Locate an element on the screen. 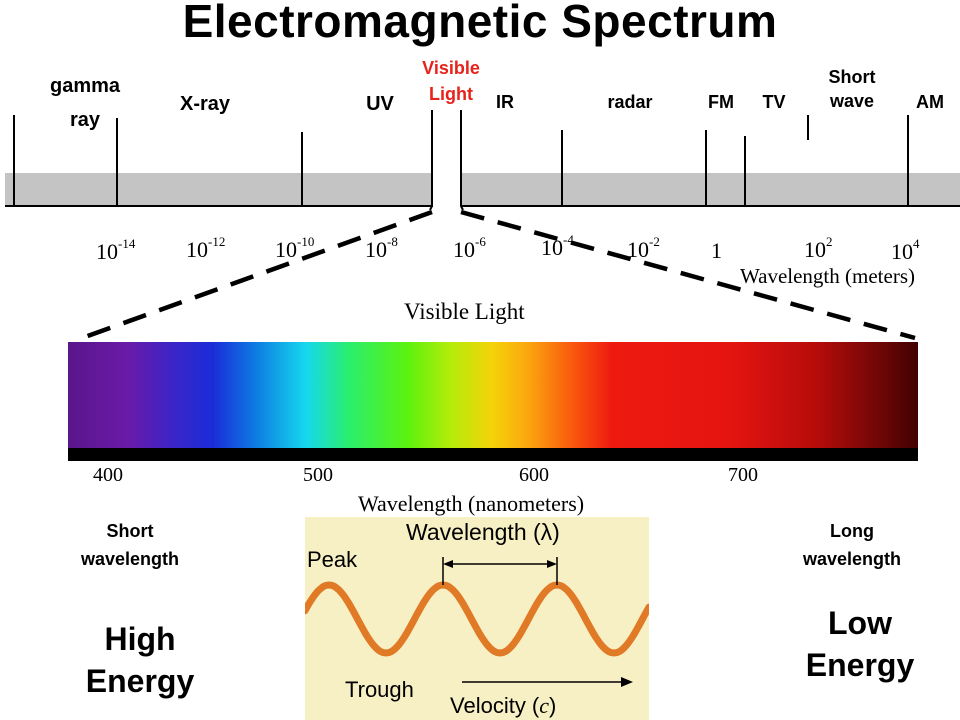 This screenshot has width=960, height=720. tick-exponent: -12 is located at coordinates (217, 241).